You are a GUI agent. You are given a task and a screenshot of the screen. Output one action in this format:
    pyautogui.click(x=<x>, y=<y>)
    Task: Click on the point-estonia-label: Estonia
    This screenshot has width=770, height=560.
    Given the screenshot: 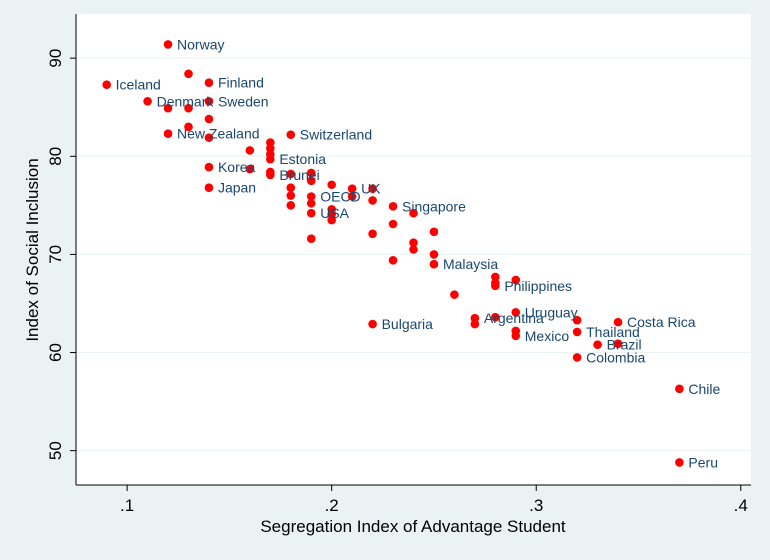 What is the action you would take?
    pyautogui.click(x=302, y=159)
    